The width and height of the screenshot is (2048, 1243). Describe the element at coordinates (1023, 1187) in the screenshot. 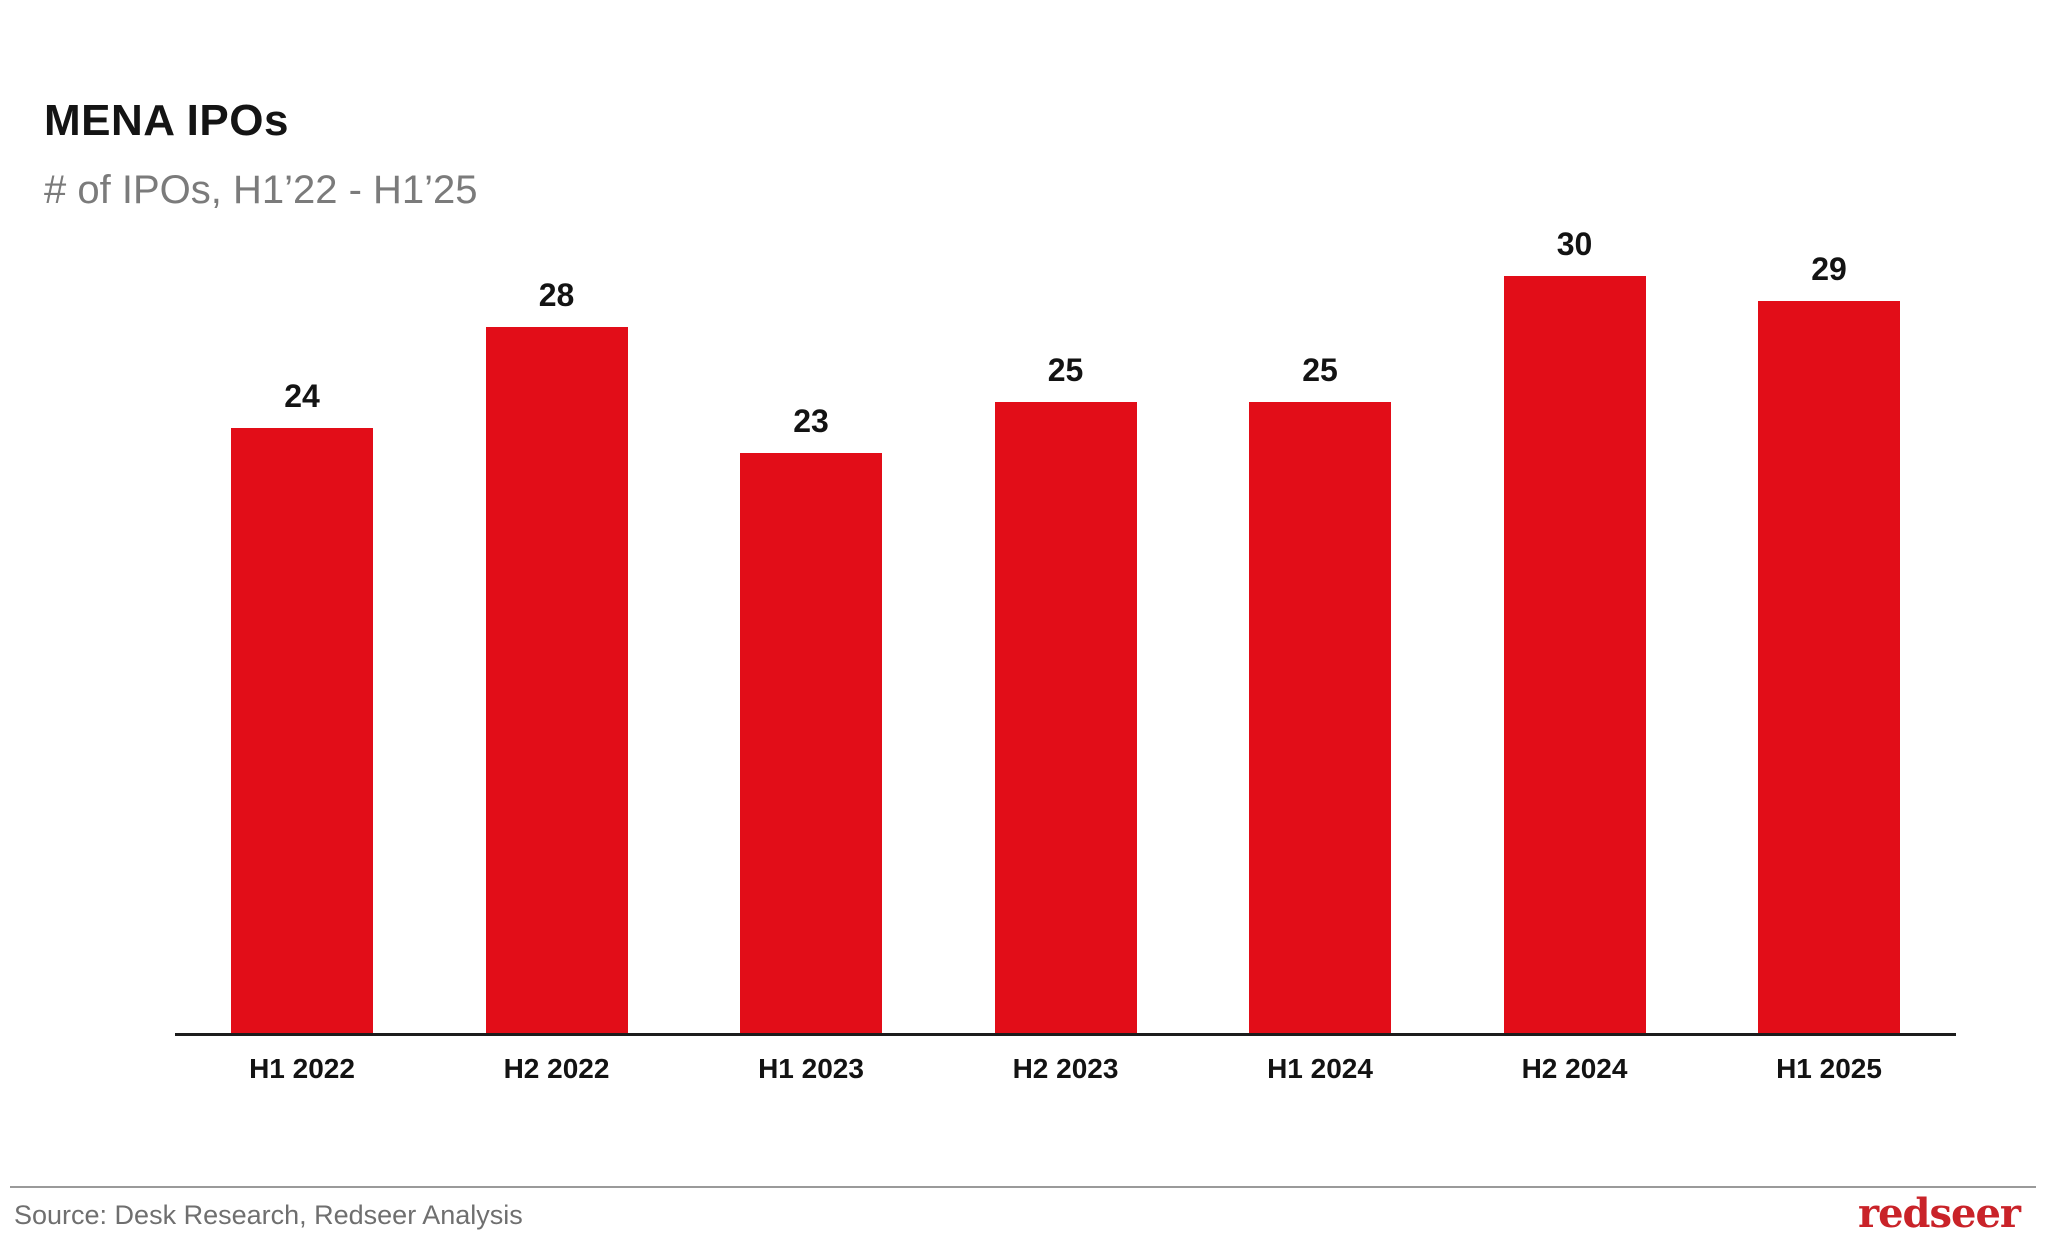

I see `footer-divider` at that location.